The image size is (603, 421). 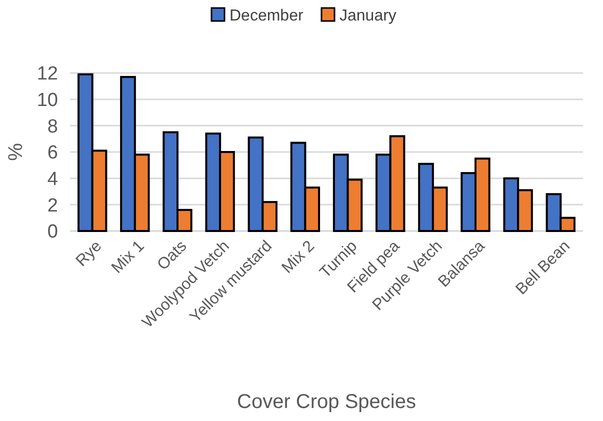 I want to click on x-tick-label: Mix 2, so click(x=298, y=257).